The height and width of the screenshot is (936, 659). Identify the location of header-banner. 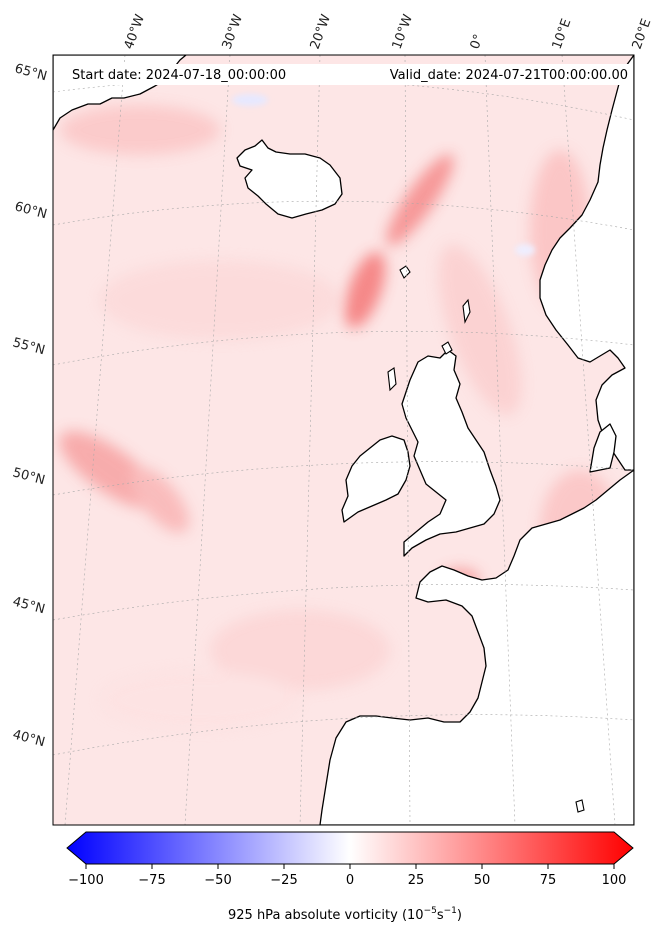
(345, 74).